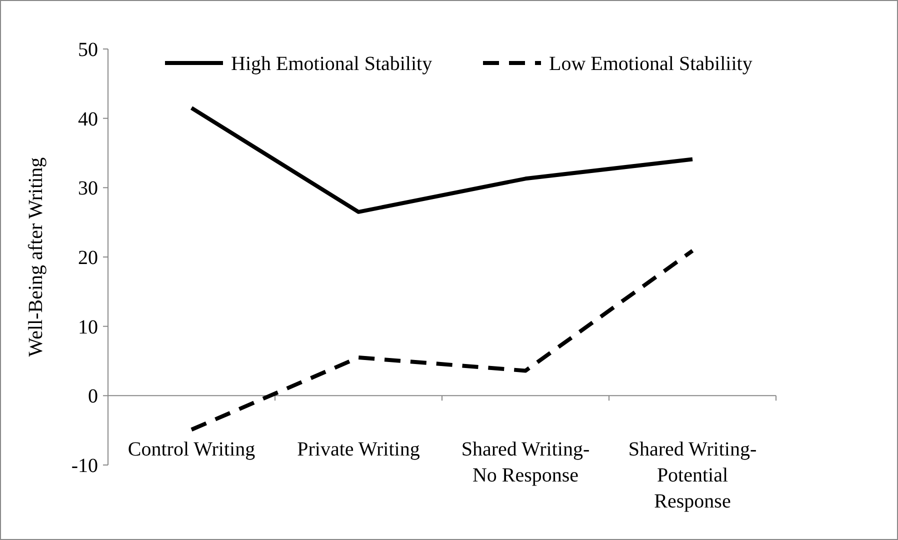  Describe the element at coordinates (88, 327) in the screenshot. I see `y-tick-label: 10` at that location.